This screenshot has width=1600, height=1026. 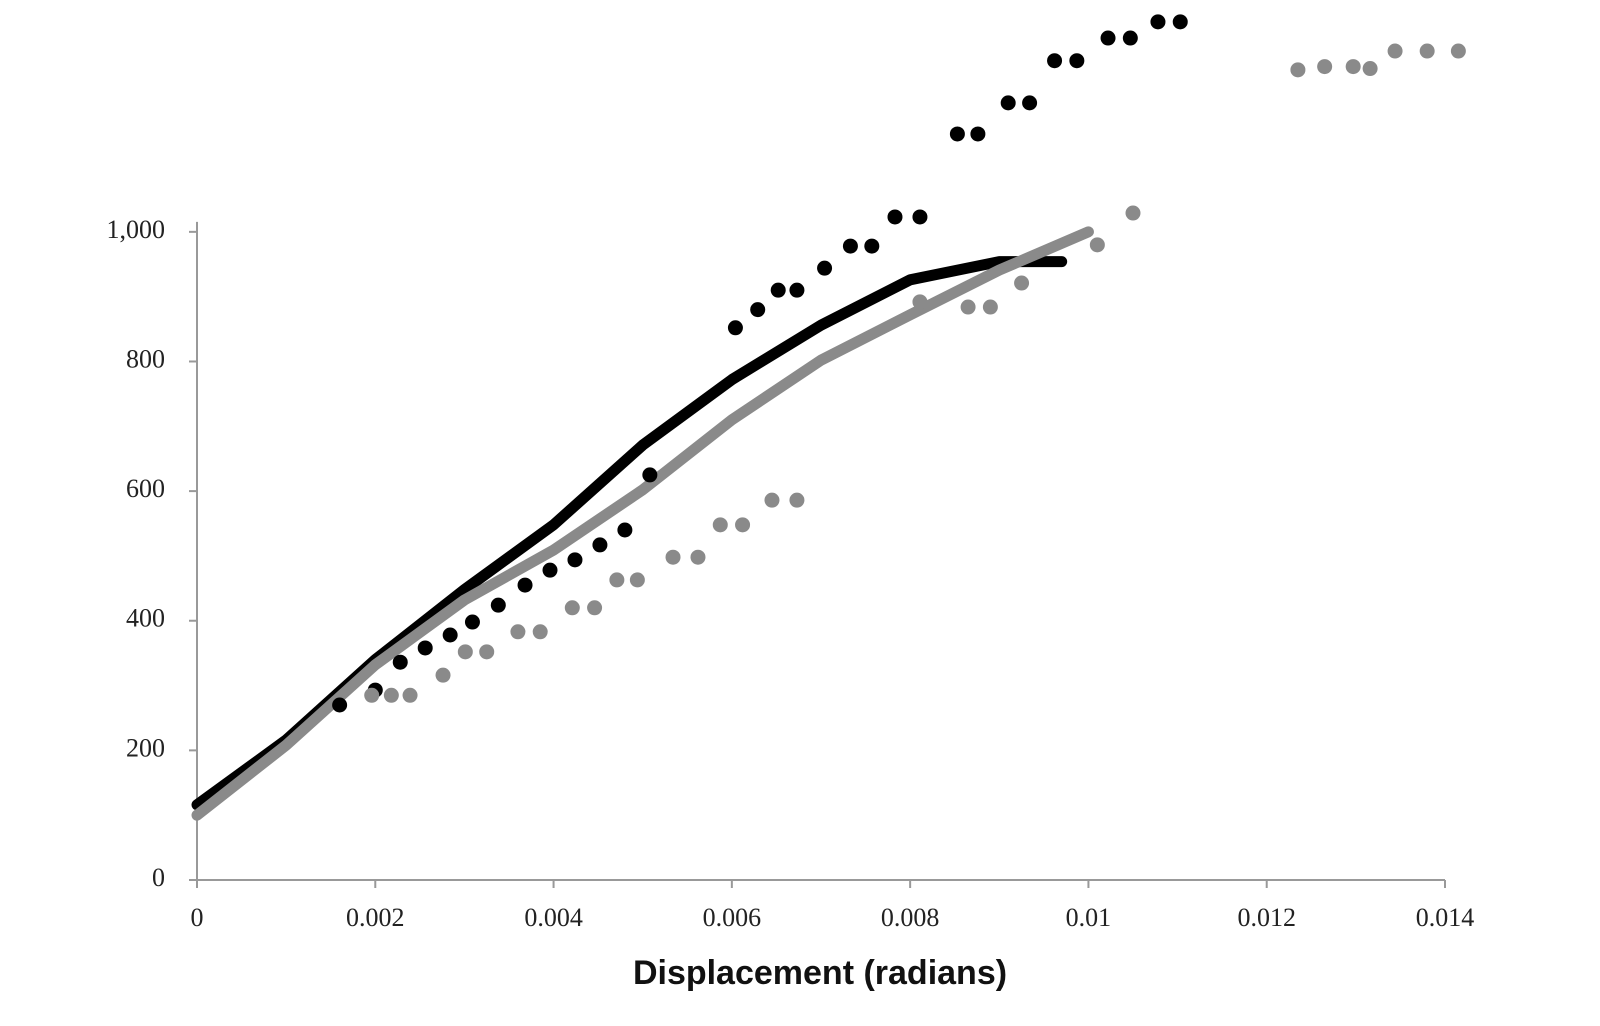 What do you see at coordinates (145, 358) in the screenshot?
I see `y-tick-label: 800` at bounding box center [145, 358].